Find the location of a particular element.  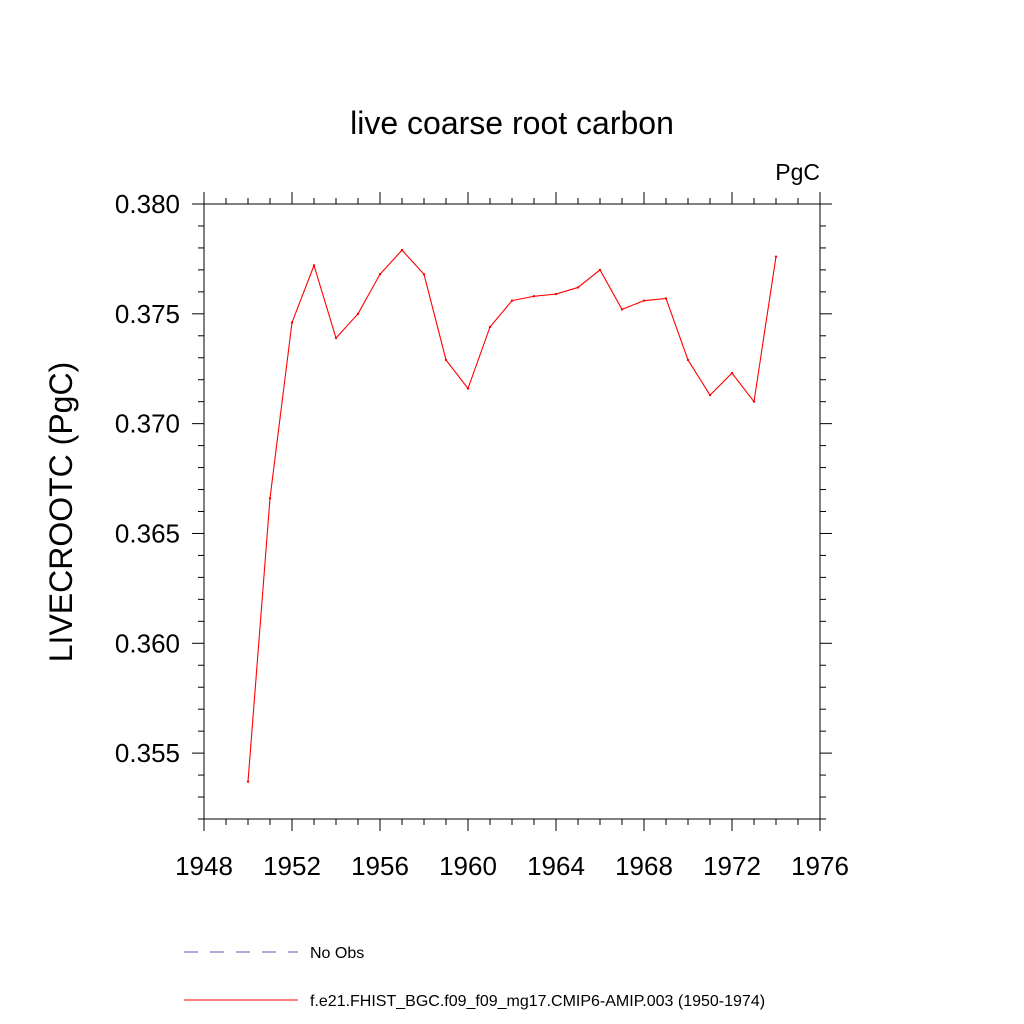

y-tick-label: 0.360 is located at coordinates (147, 643).